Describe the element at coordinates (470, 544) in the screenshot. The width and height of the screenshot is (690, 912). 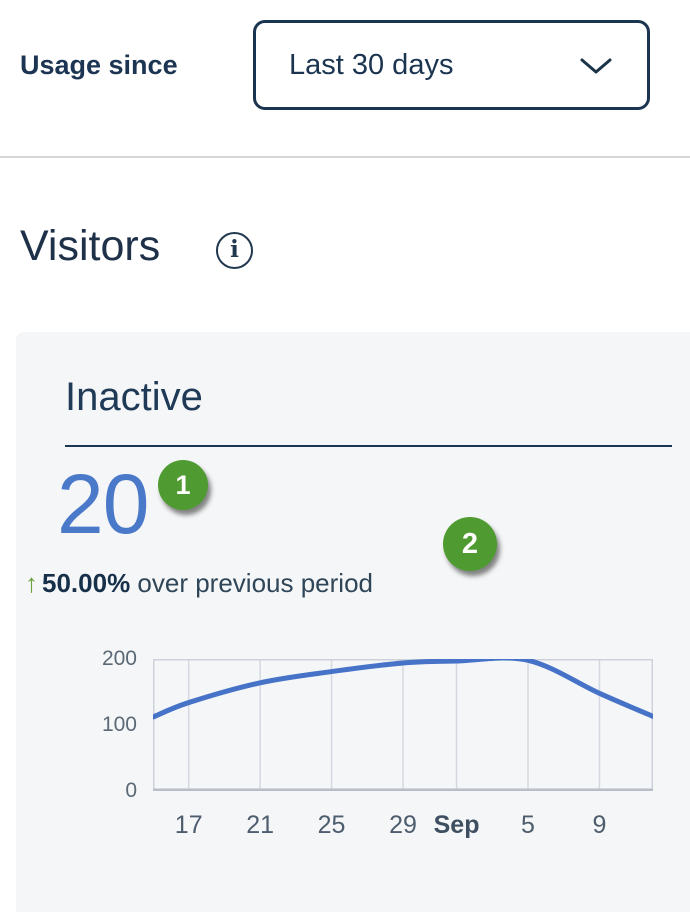
I see `annotation-badge-2: 2` at that location.